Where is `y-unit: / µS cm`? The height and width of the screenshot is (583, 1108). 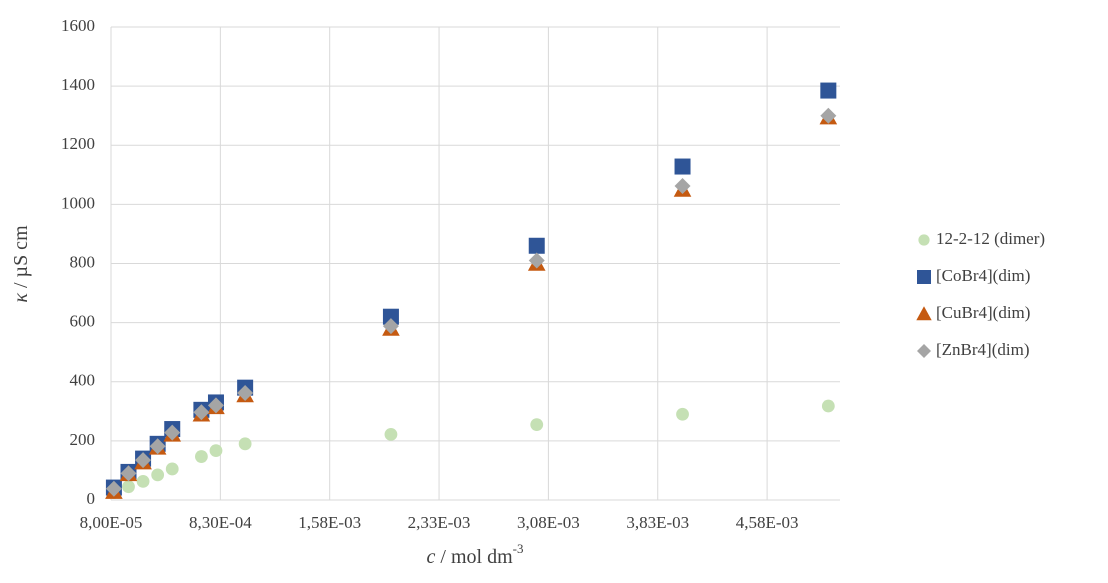
y-unit: / µS cm is located at coordinates (21, 259).